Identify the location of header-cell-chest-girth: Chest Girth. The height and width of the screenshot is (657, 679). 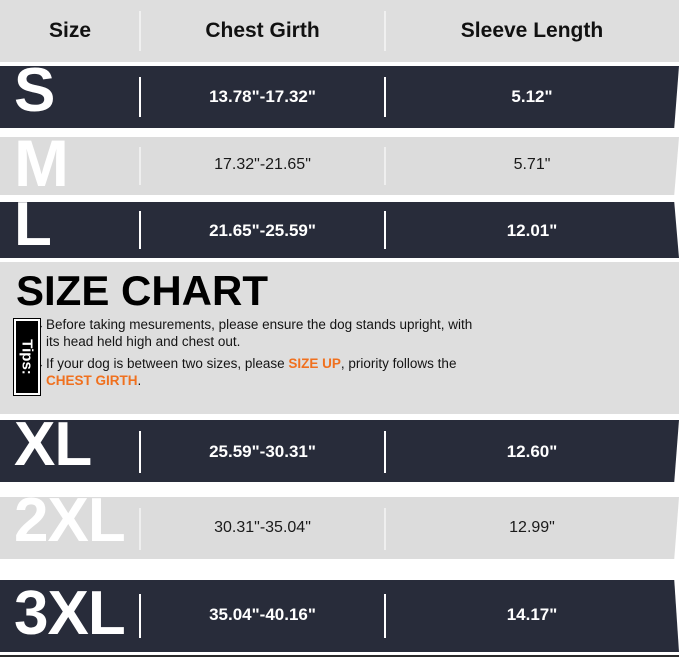
(262, 30).